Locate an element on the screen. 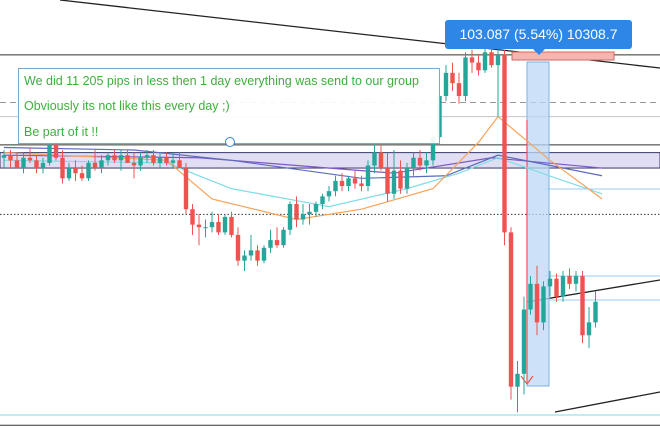 The height and width of the screenshot is (440, 660). price-change-tooltip: 103.087 (5.54%) 10308.7 is located at coordinates (538, 34).